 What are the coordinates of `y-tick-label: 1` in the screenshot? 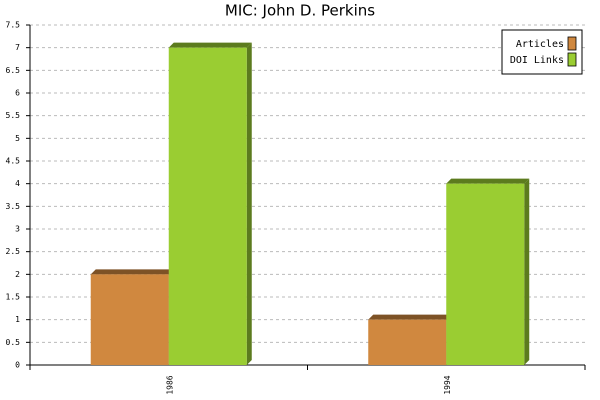 It's located at (17, 319).